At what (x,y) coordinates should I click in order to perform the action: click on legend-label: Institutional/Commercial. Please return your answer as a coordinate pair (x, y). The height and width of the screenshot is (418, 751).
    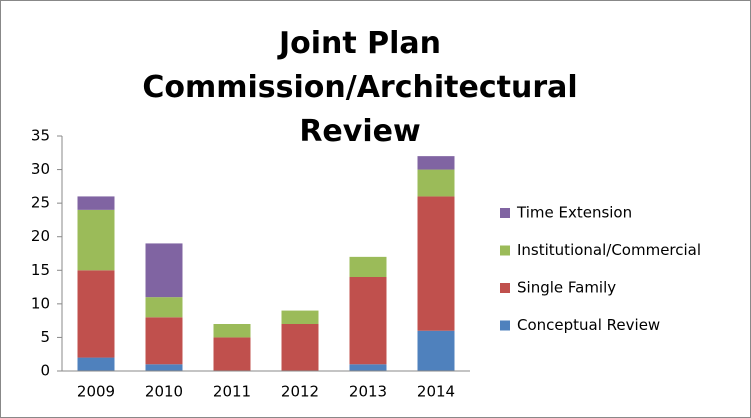
    Looking at the image, I should click on (609, 250).